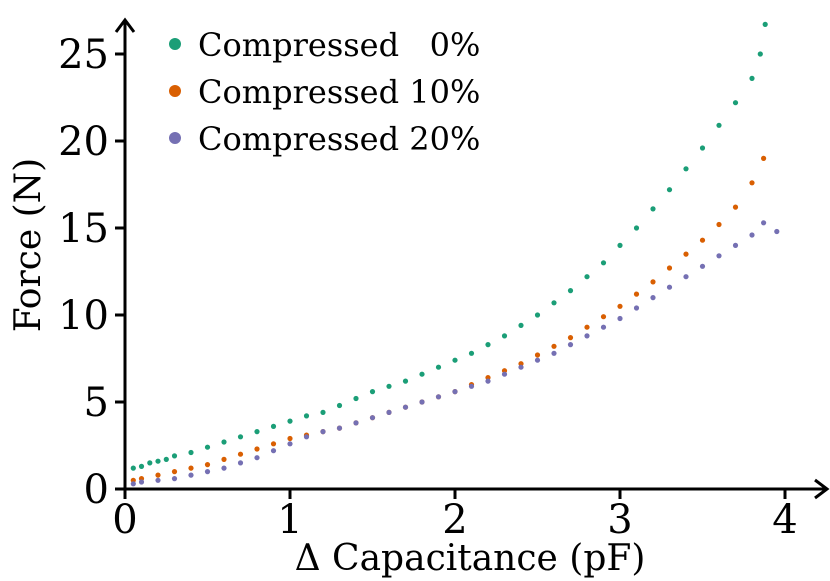  What do you see at coordinates (124, 520) in the screenshot?
I see `x-tick-label-0: 0` at bounding box center [124, 520].